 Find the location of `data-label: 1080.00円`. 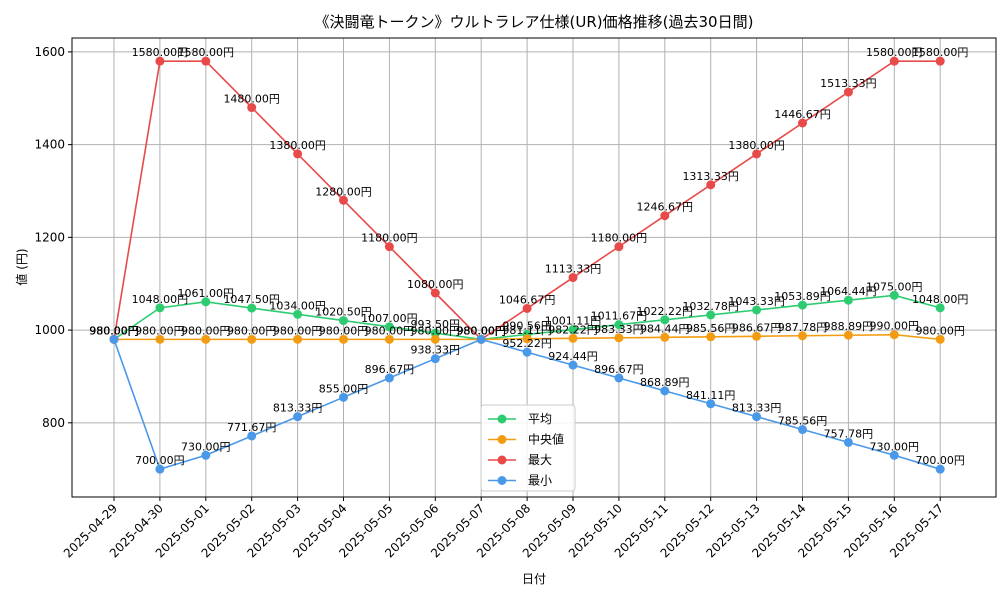

data-label: 1080.00円 is located at coordinates (435, 284).